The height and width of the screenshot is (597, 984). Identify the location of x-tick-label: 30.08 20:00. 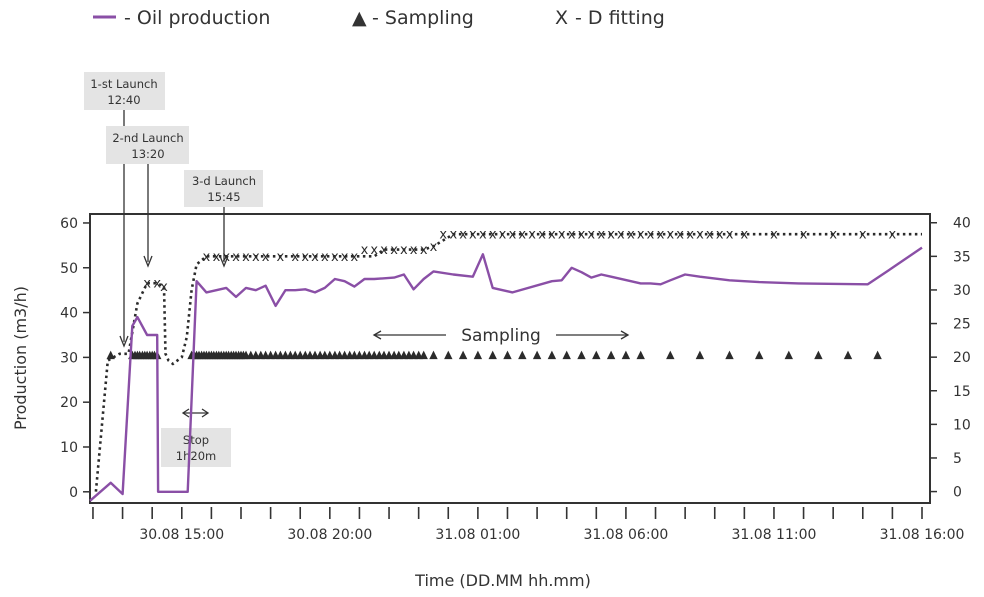
(329, 535).